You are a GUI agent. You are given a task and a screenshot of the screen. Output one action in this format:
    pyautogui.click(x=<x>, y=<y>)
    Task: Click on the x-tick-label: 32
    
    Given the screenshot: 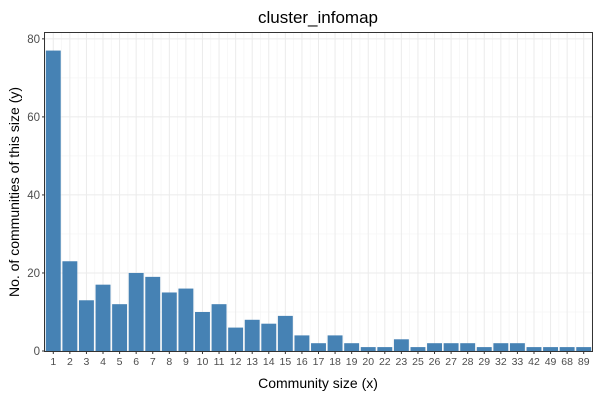 What is the action you would take?
    pyautogui.click(x=501, y=362)
    